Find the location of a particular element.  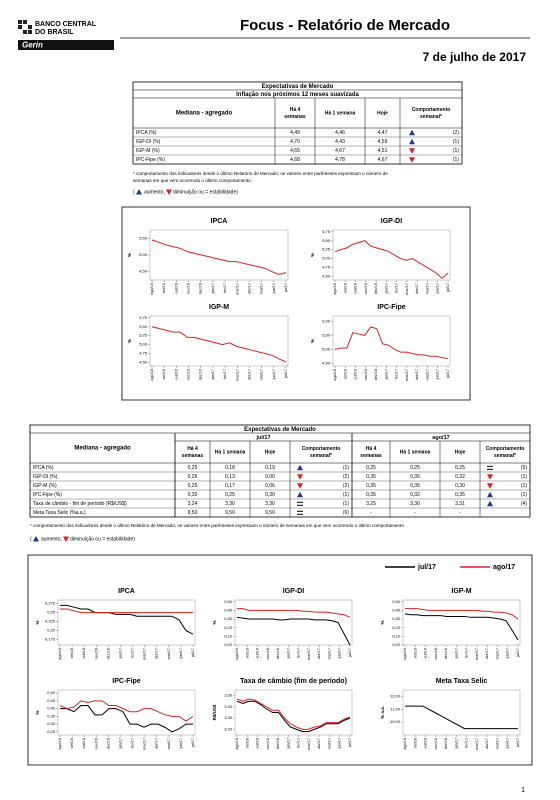

chart-title: Taxa de câmbio (fim de período) is located at coordinates (293, 681).